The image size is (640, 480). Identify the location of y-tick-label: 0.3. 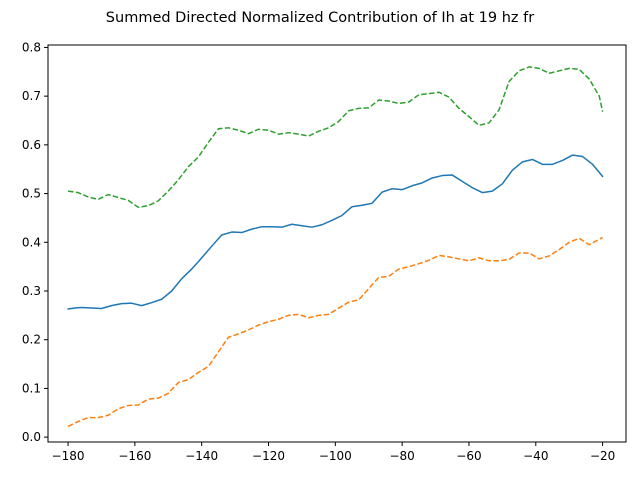
(31, 291).